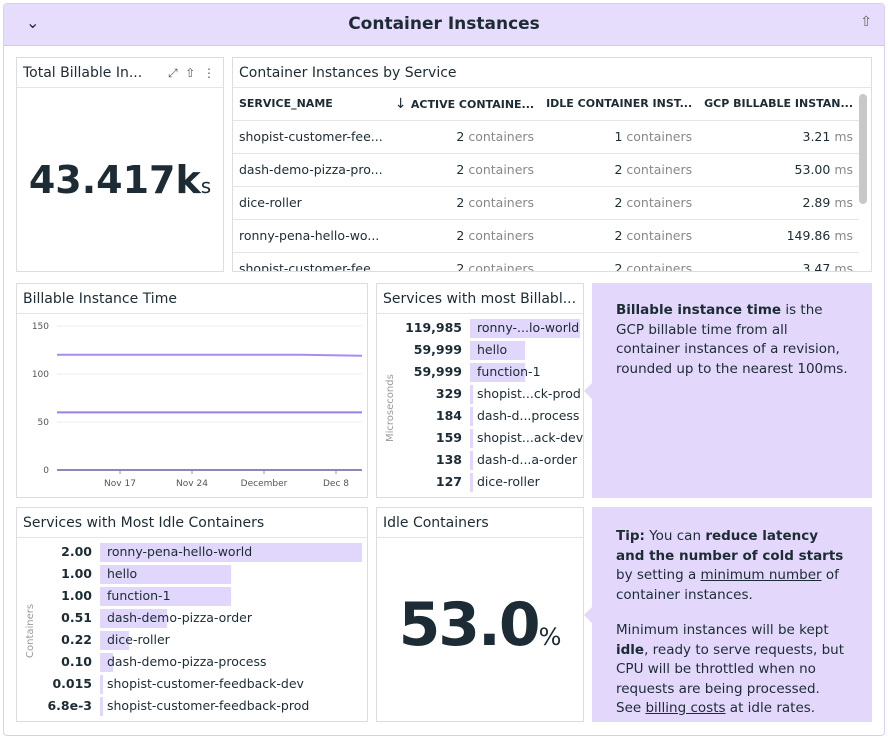 Image resolution: width=888 pixels, height=739 pixels. Describe the element at coordinates (192, 618) in the screenshot. I see `toplist-item: 0.51 dash-demo-pizza-order` at that location.